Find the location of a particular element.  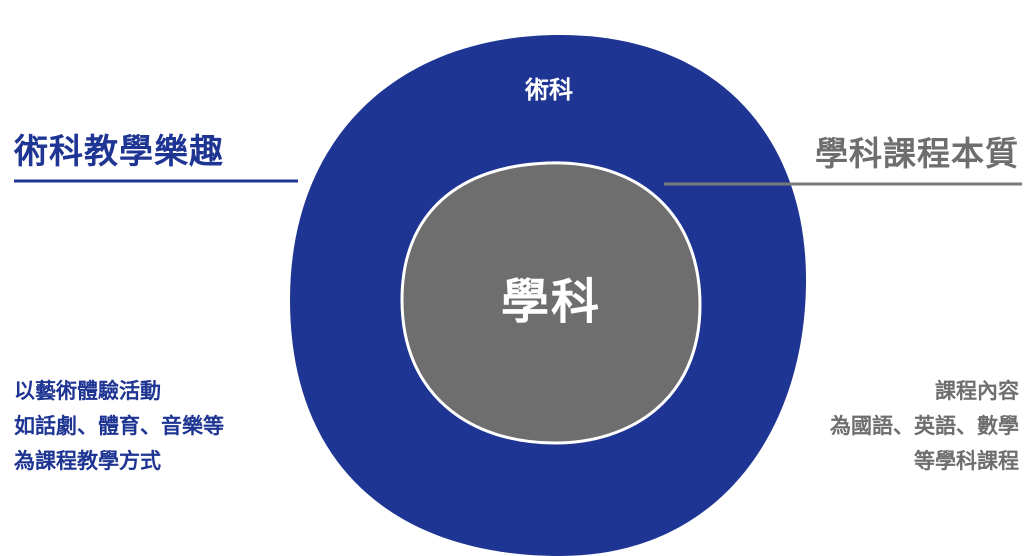

right-description-line: 為國語、英語、數學 is located at coordinates (924, 426).